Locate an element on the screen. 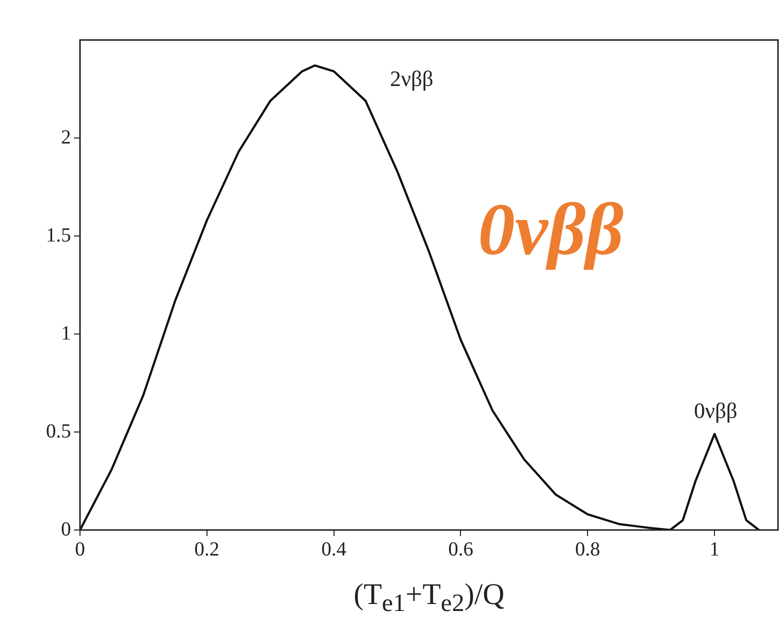 Image resolution: width=782 pixels, height=637 pixels. x-tick-label: 0.2 is located at coordinates (207, 549).